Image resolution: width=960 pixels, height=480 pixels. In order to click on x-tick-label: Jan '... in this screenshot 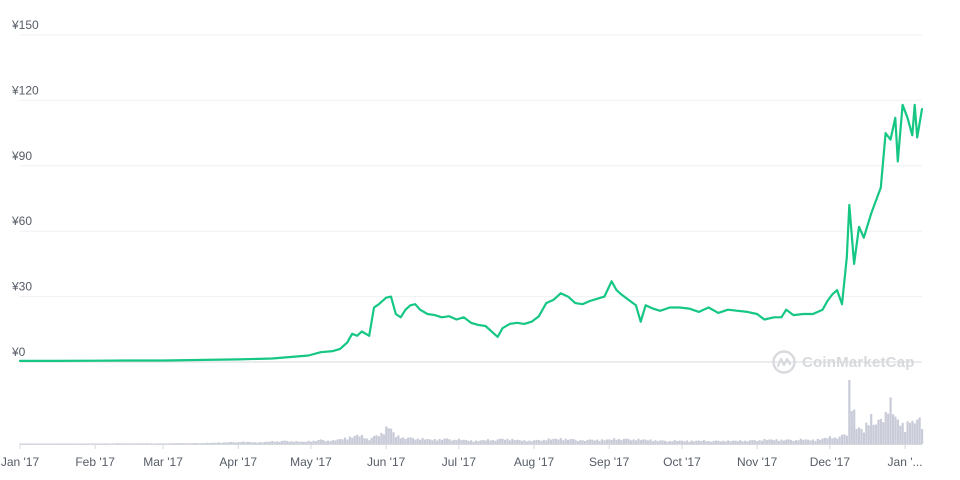, I will do `click(905, 462)`.